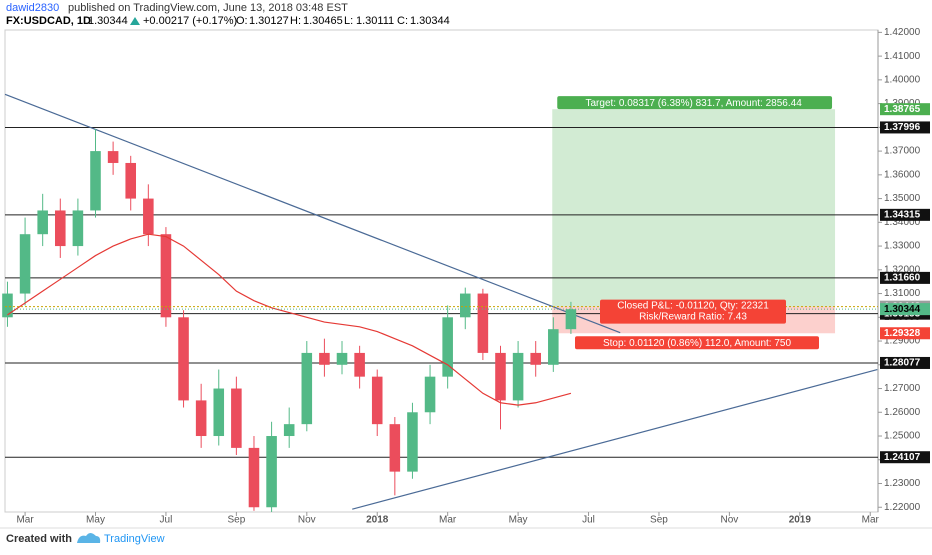  What do you see at coordinates (430, 21) in the screenshot?
I see `c: 1.30344` at bounding box center [430, 21].